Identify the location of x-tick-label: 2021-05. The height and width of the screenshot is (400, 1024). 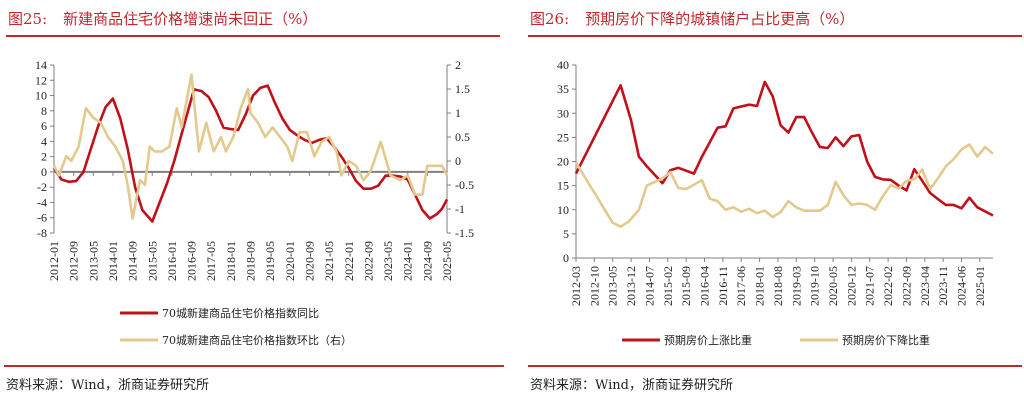
(329, 261).